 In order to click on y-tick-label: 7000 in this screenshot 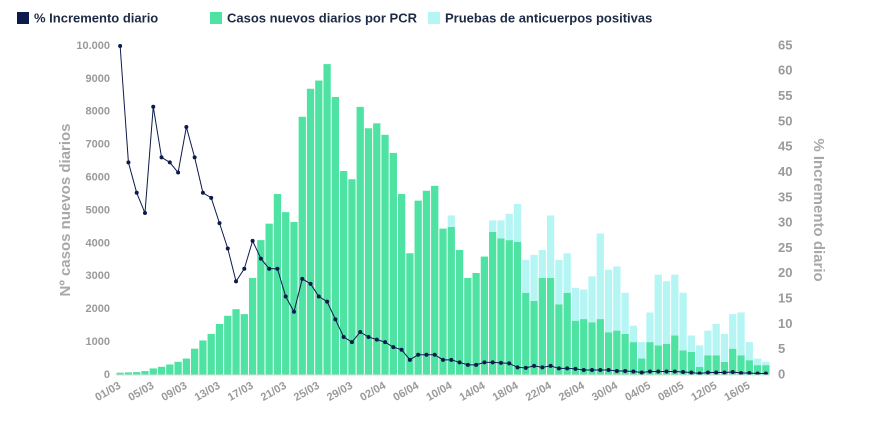, I will do `click(98, 145)`.